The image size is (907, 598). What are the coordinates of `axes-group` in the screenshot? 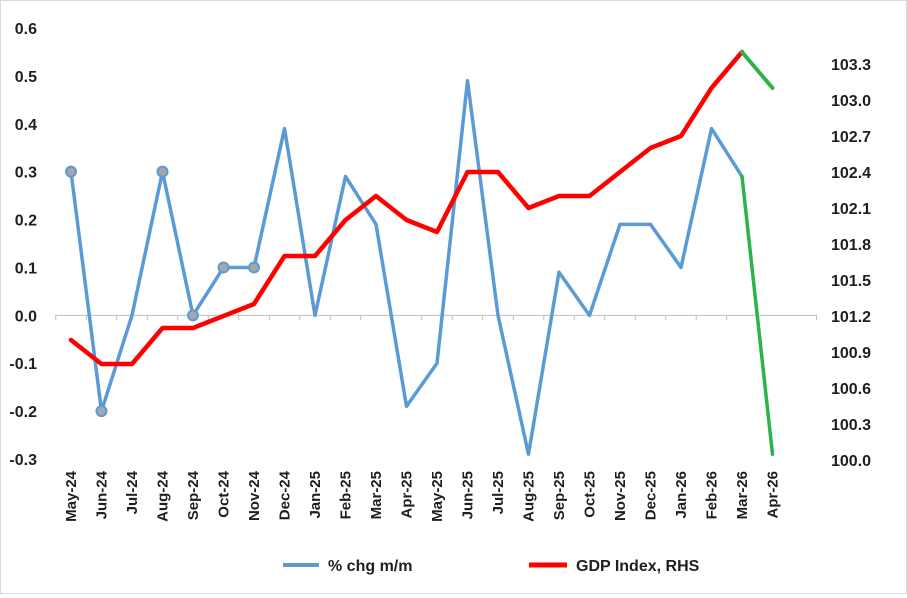 It's located at (436, 317).